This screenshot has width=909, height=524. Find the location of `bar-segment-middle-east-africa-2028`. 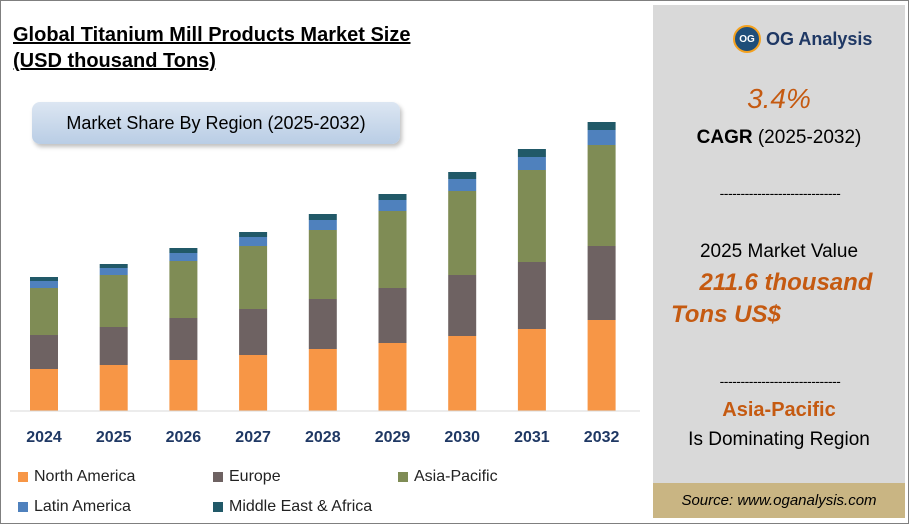

bar-segment-middle-east-africa-2028 is located at coordinates (322, 217).